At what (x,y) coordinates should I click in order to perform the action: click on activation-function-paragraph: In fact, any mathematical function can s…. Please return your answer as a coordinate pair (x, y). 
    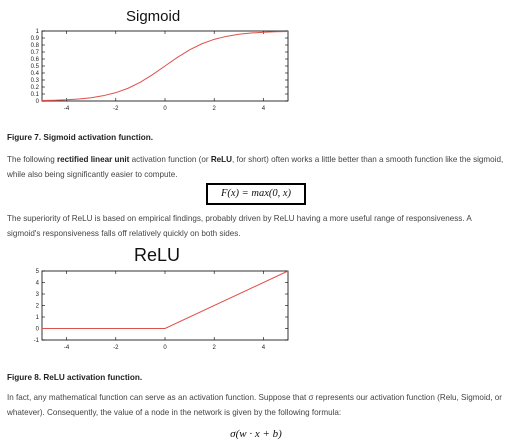
    Looking at the image, I should click on (254, 405).